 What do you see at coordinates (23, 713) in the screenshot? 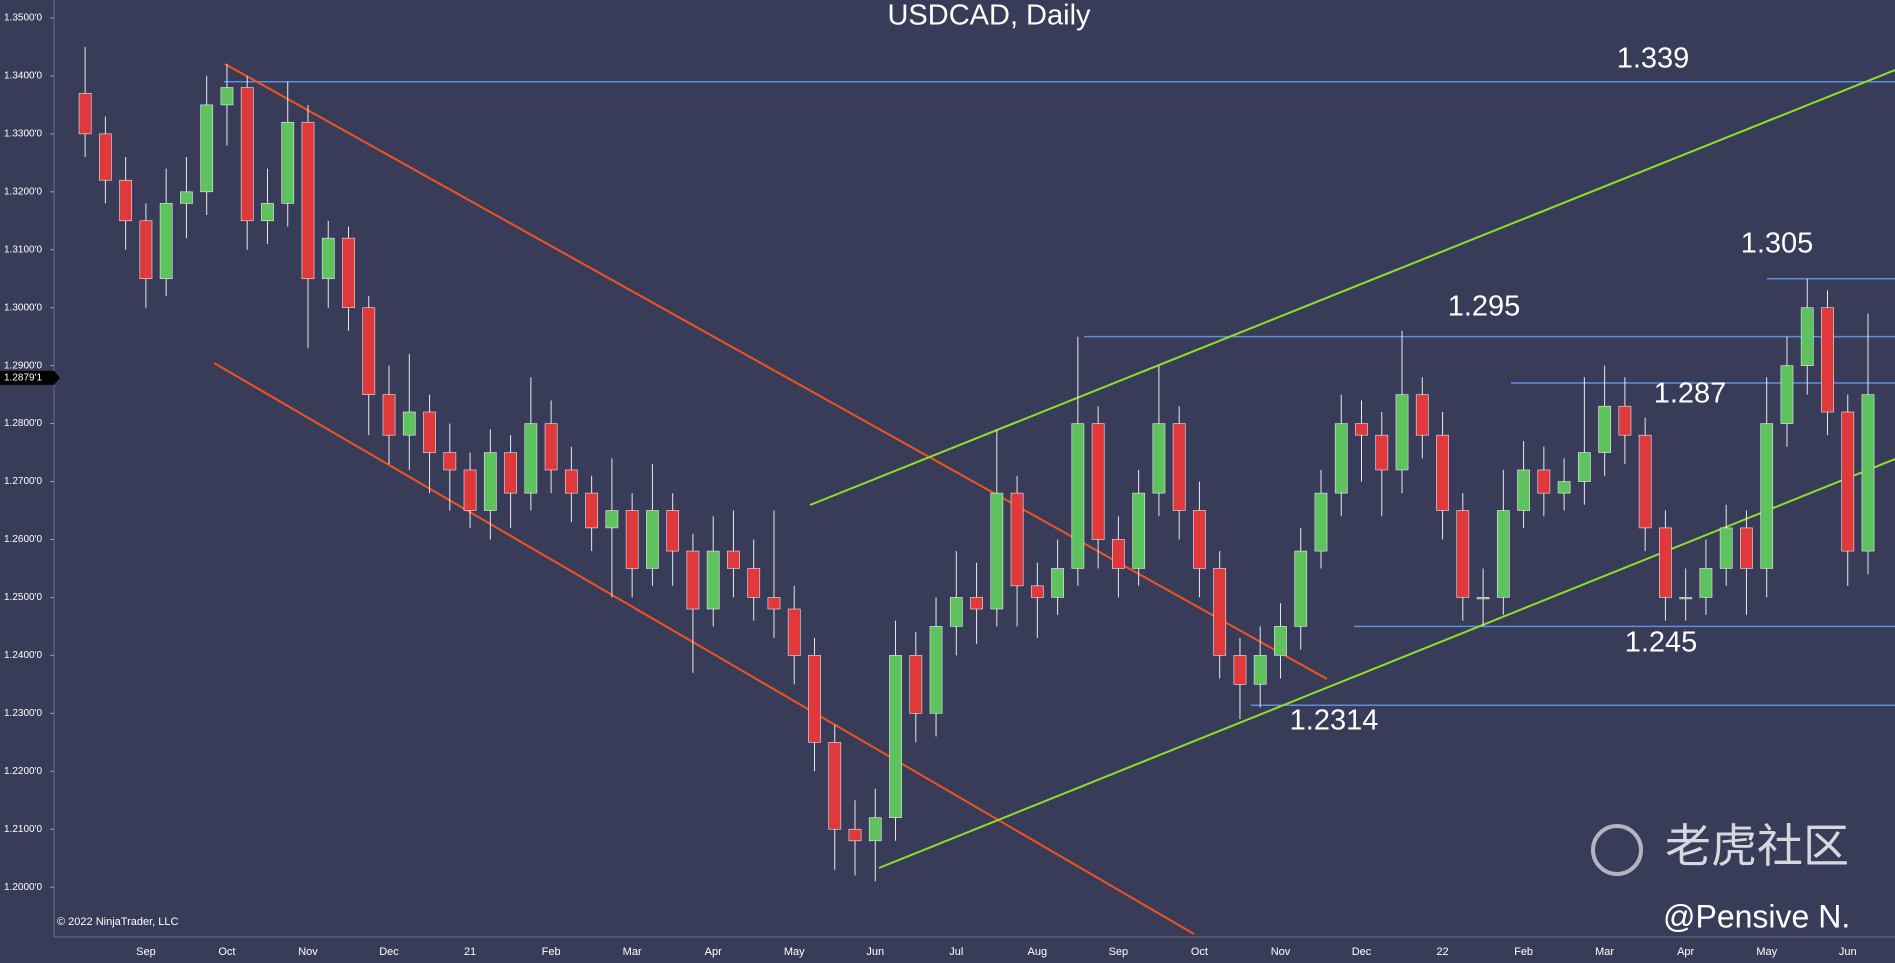
I see `y-tick-label: 1.2300'0` at bounding box center [23, 713].